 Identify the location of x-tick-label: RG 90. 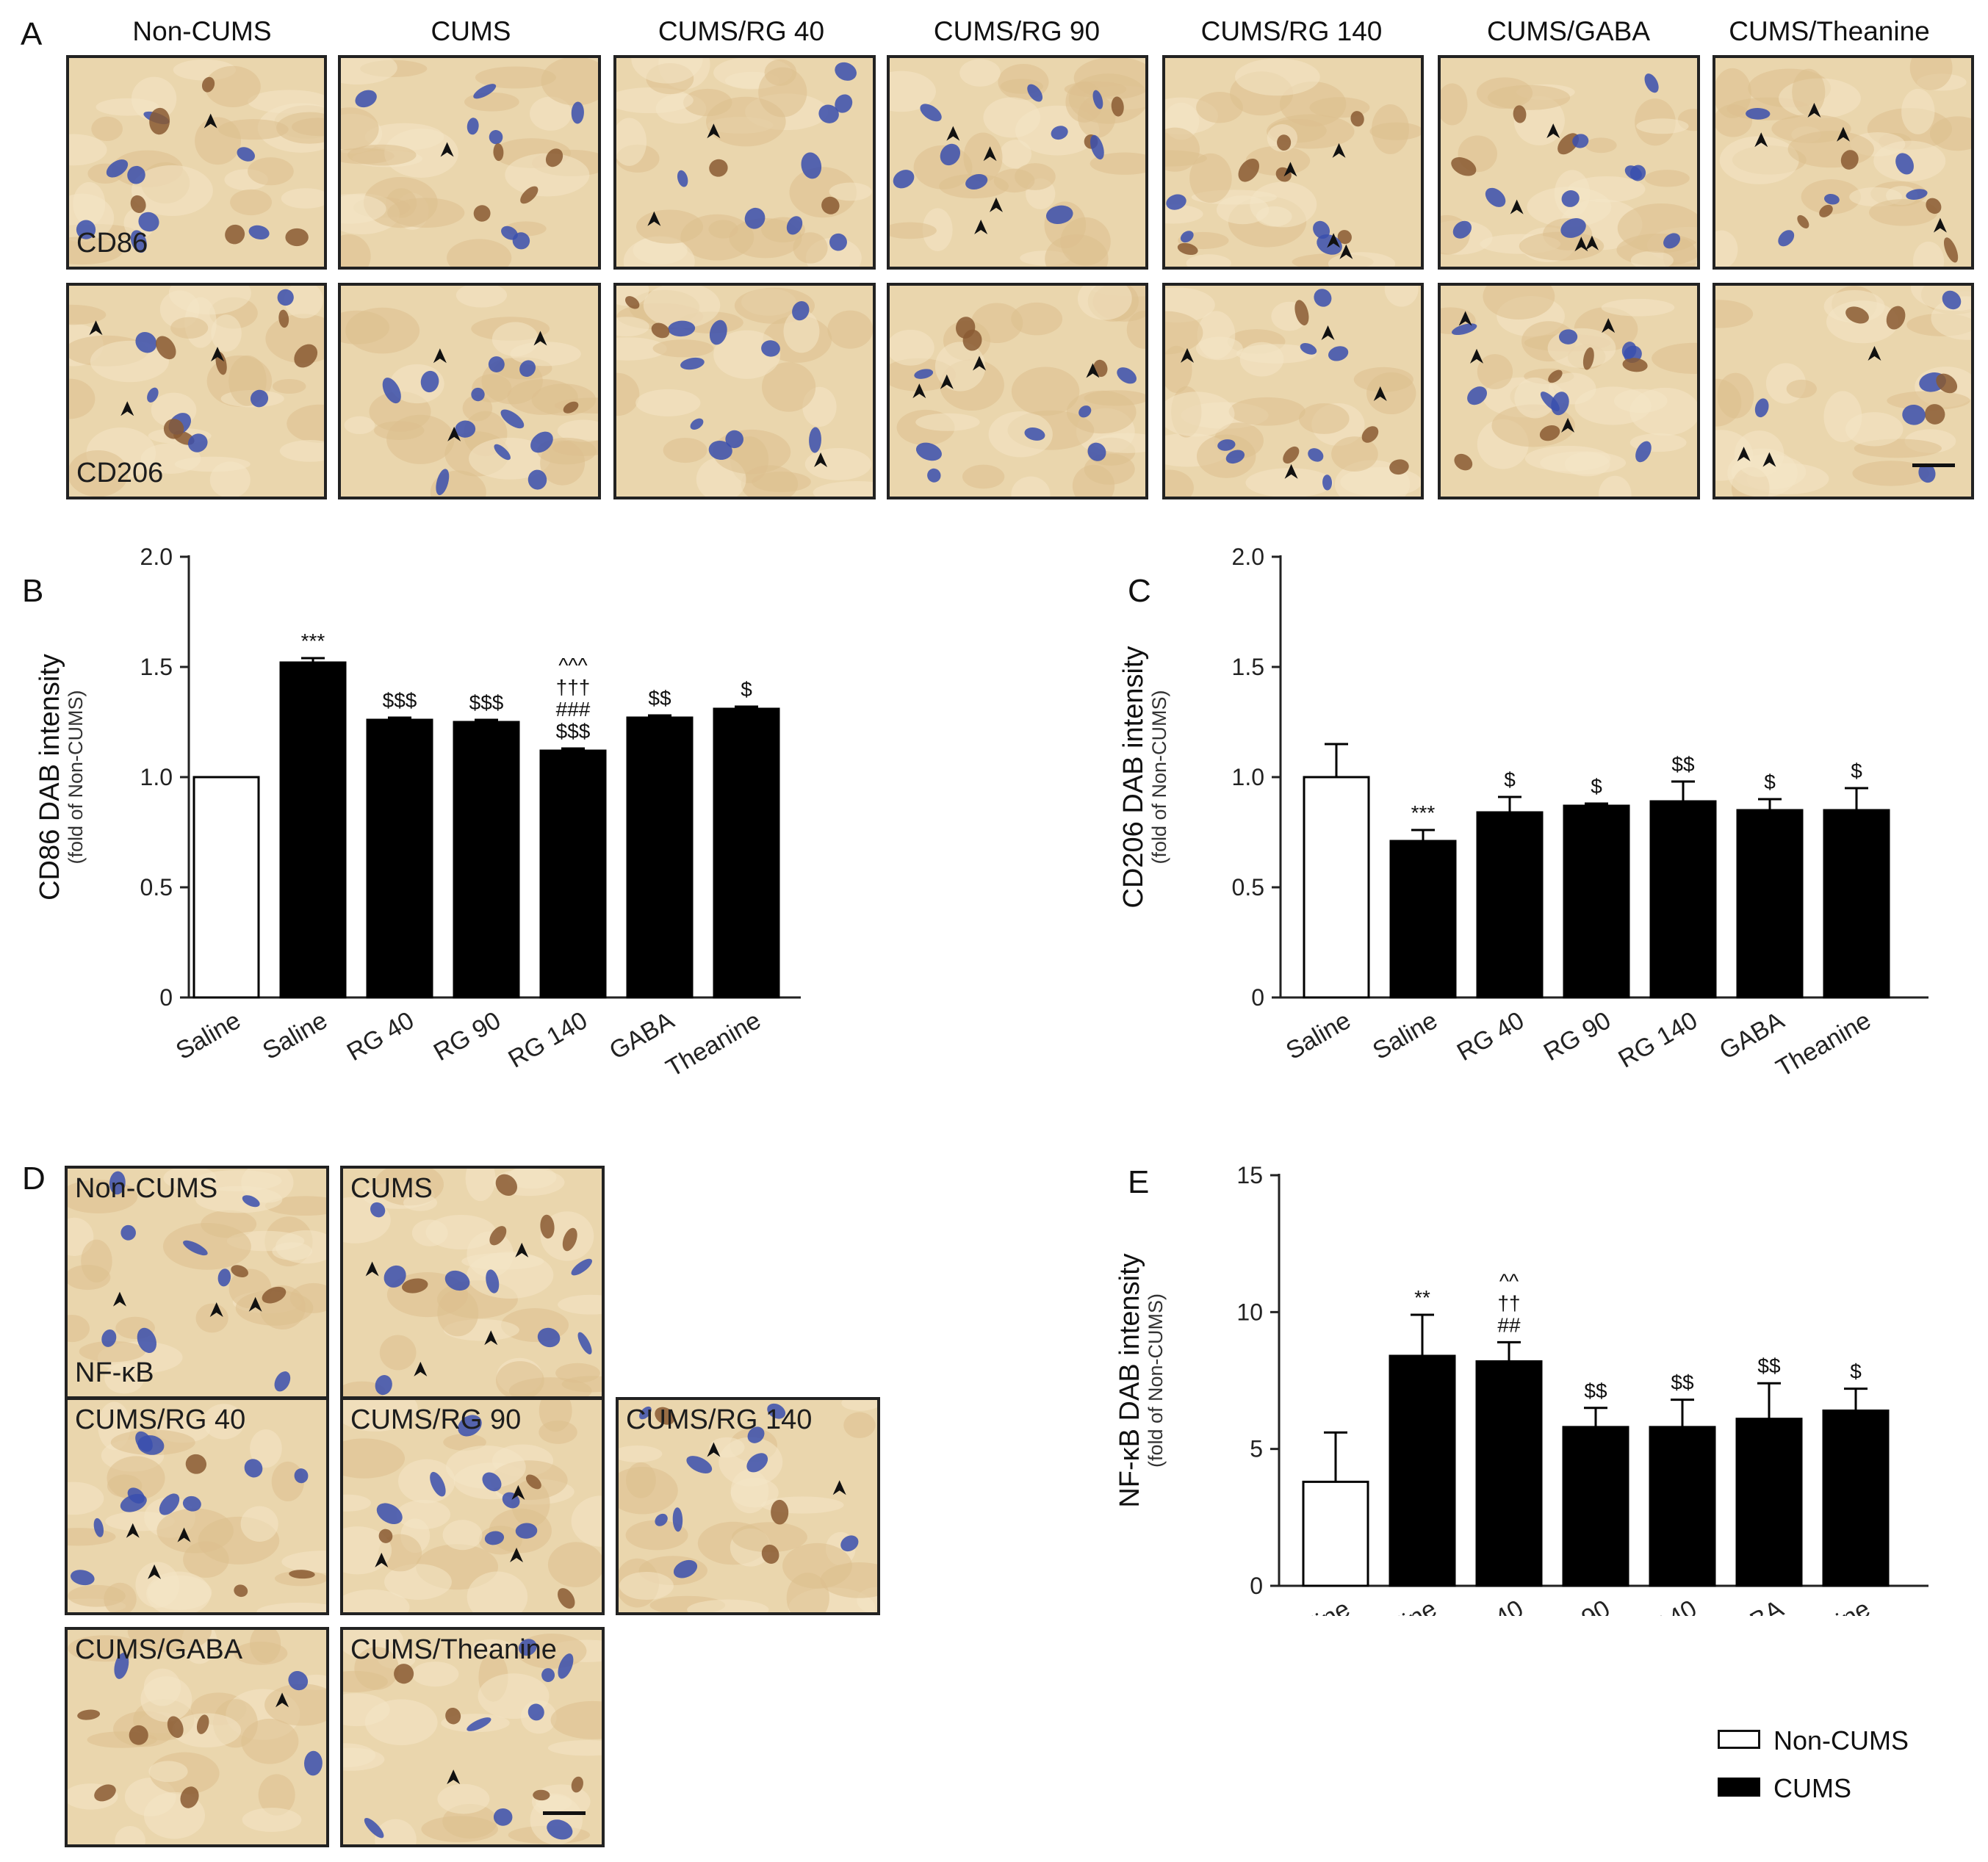
(1577, 1036).